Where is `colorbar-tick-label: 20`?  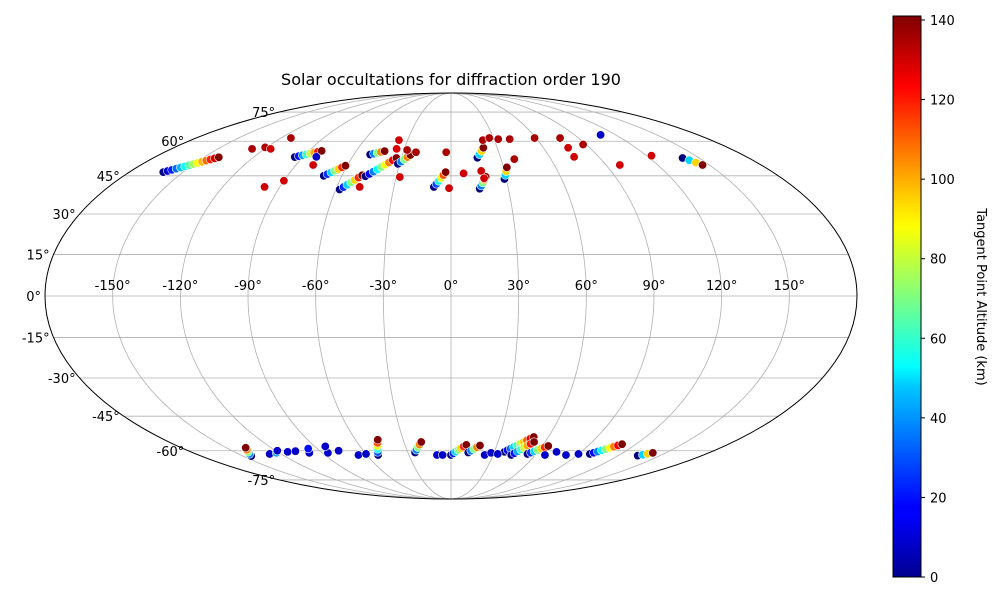 colorbar-tick-label: 20 is located at coordinates (938, 498).